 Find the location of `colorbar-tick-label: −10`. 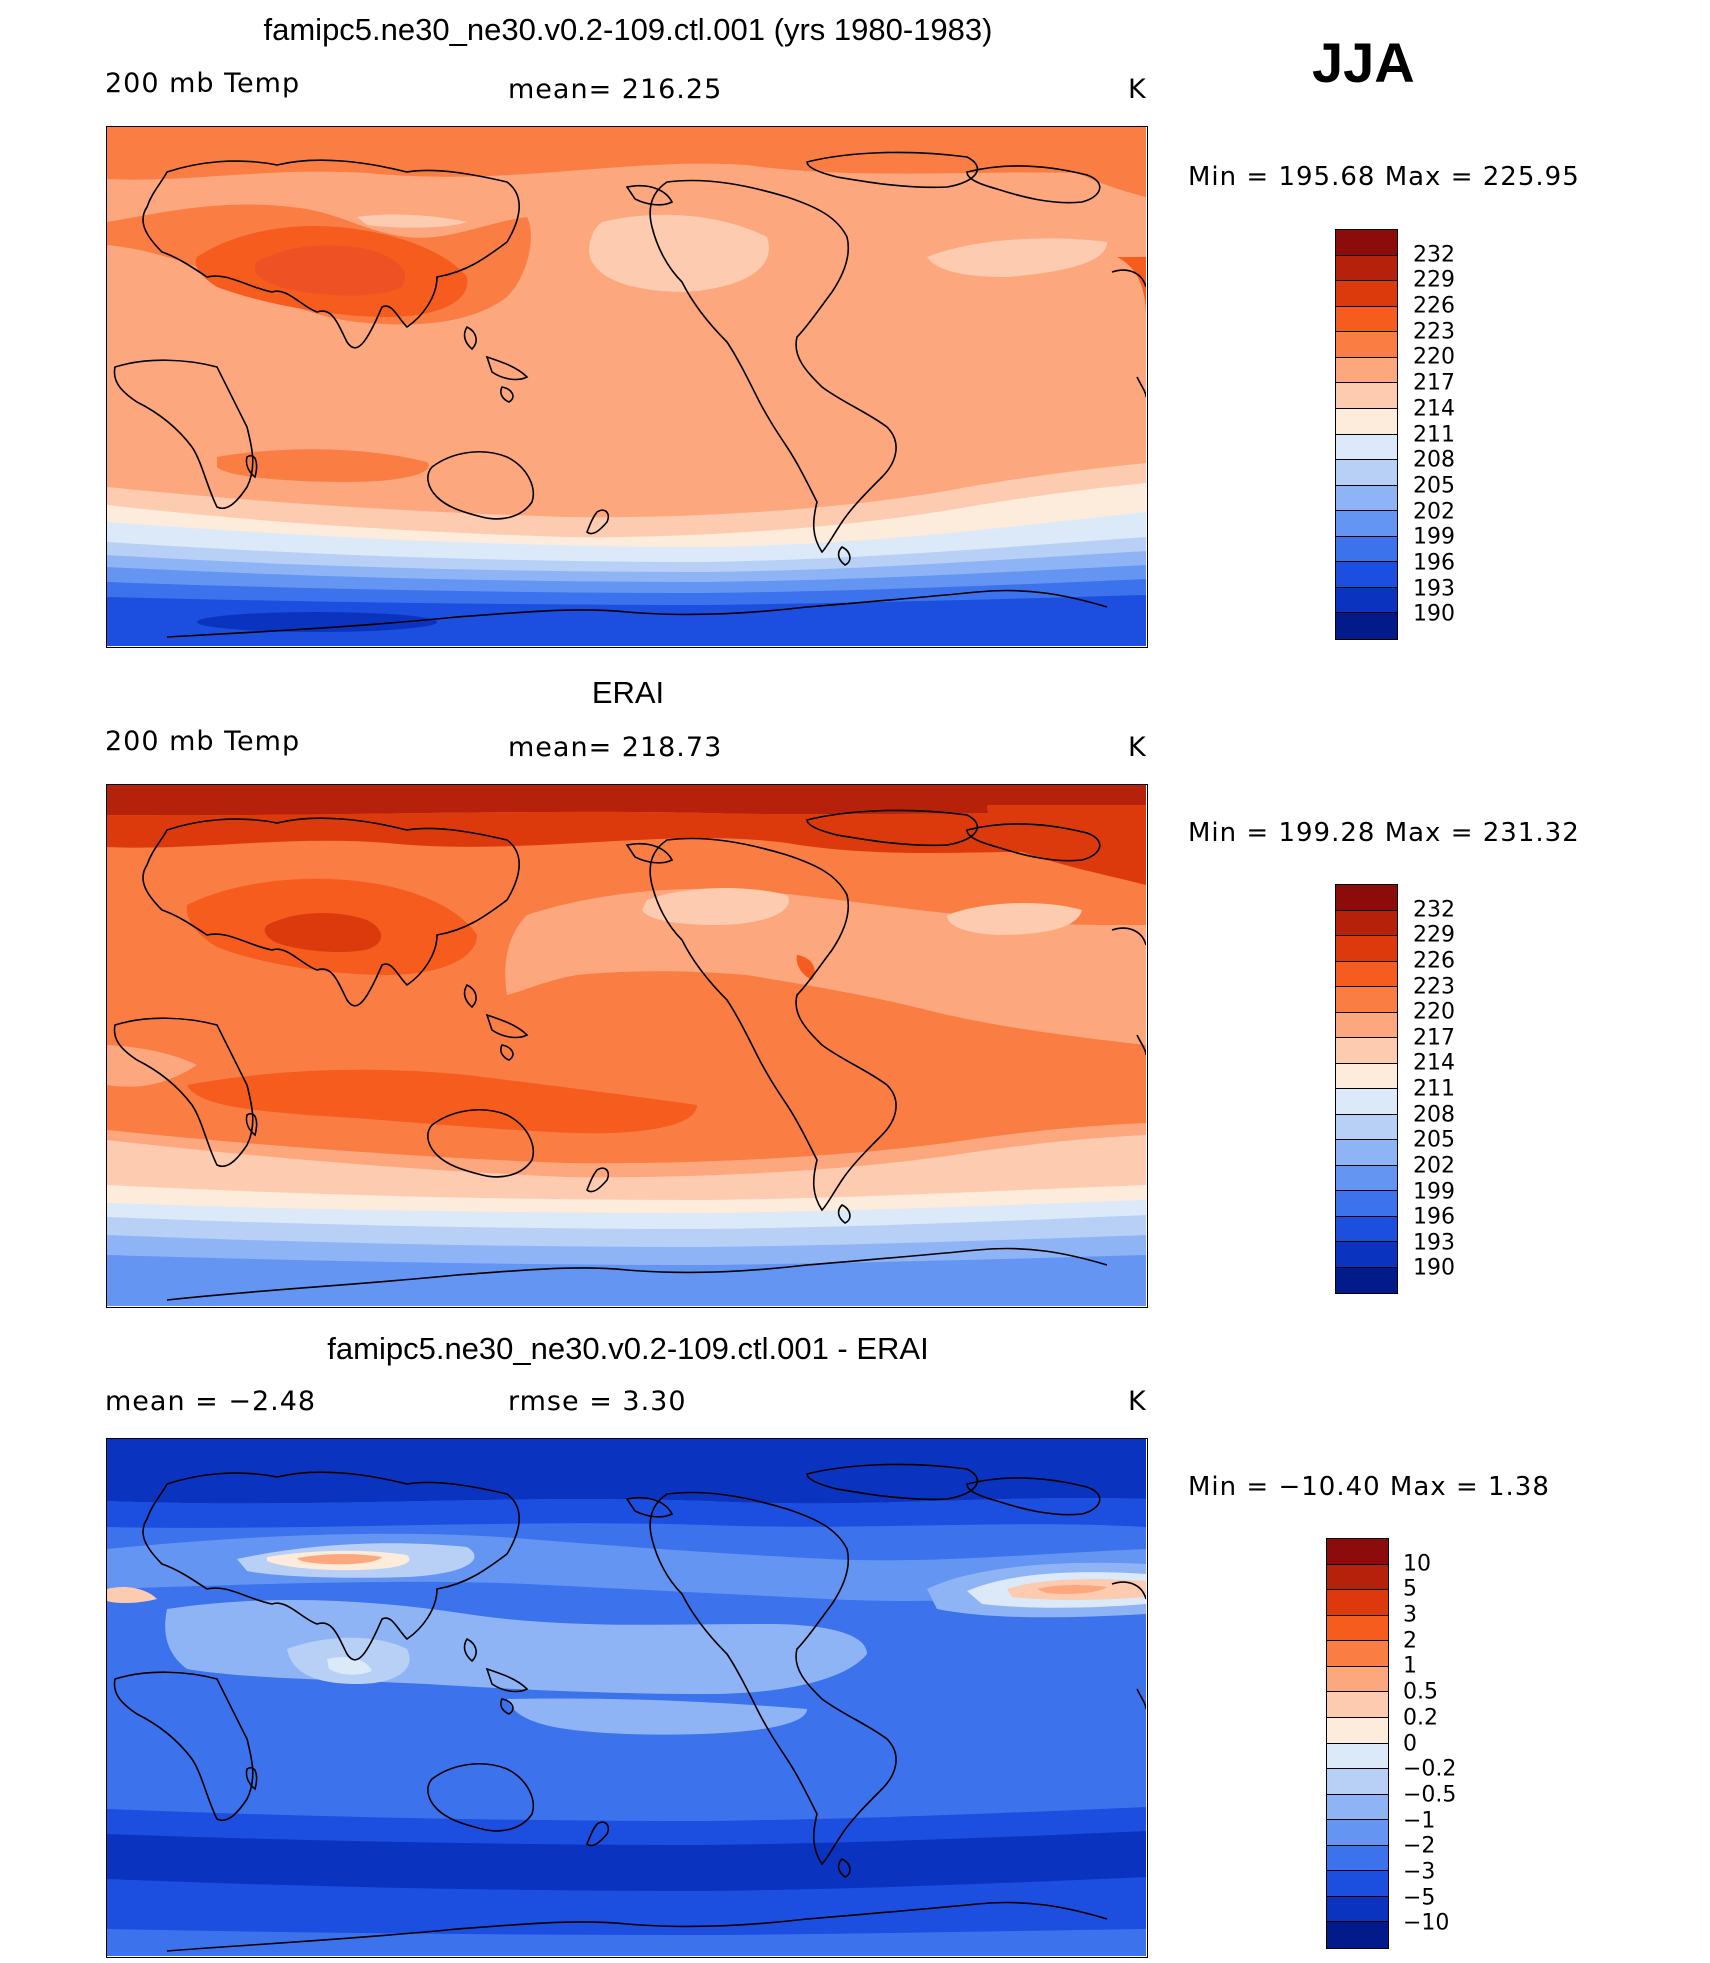

colorbar-tick-label: −10 is located at coordinates (1426, 1923).